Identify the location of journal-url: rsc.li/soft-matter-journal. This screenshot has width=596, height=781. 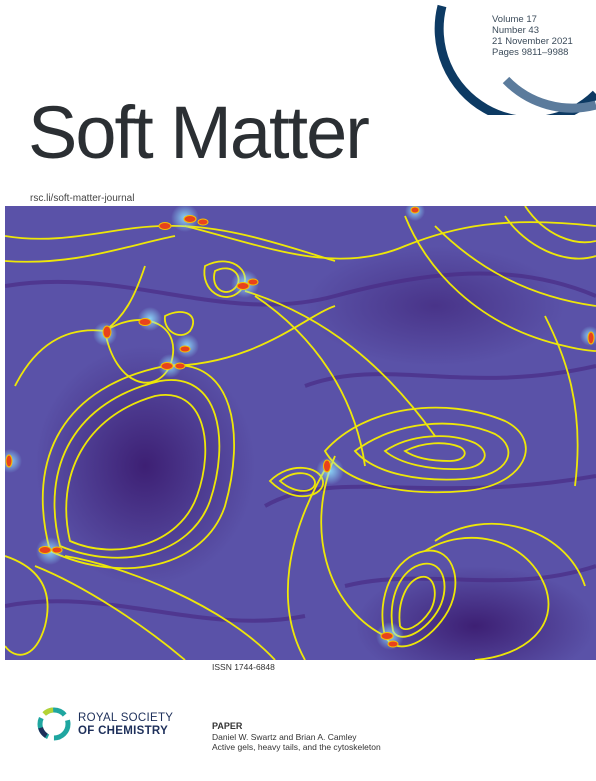
(82, 198).